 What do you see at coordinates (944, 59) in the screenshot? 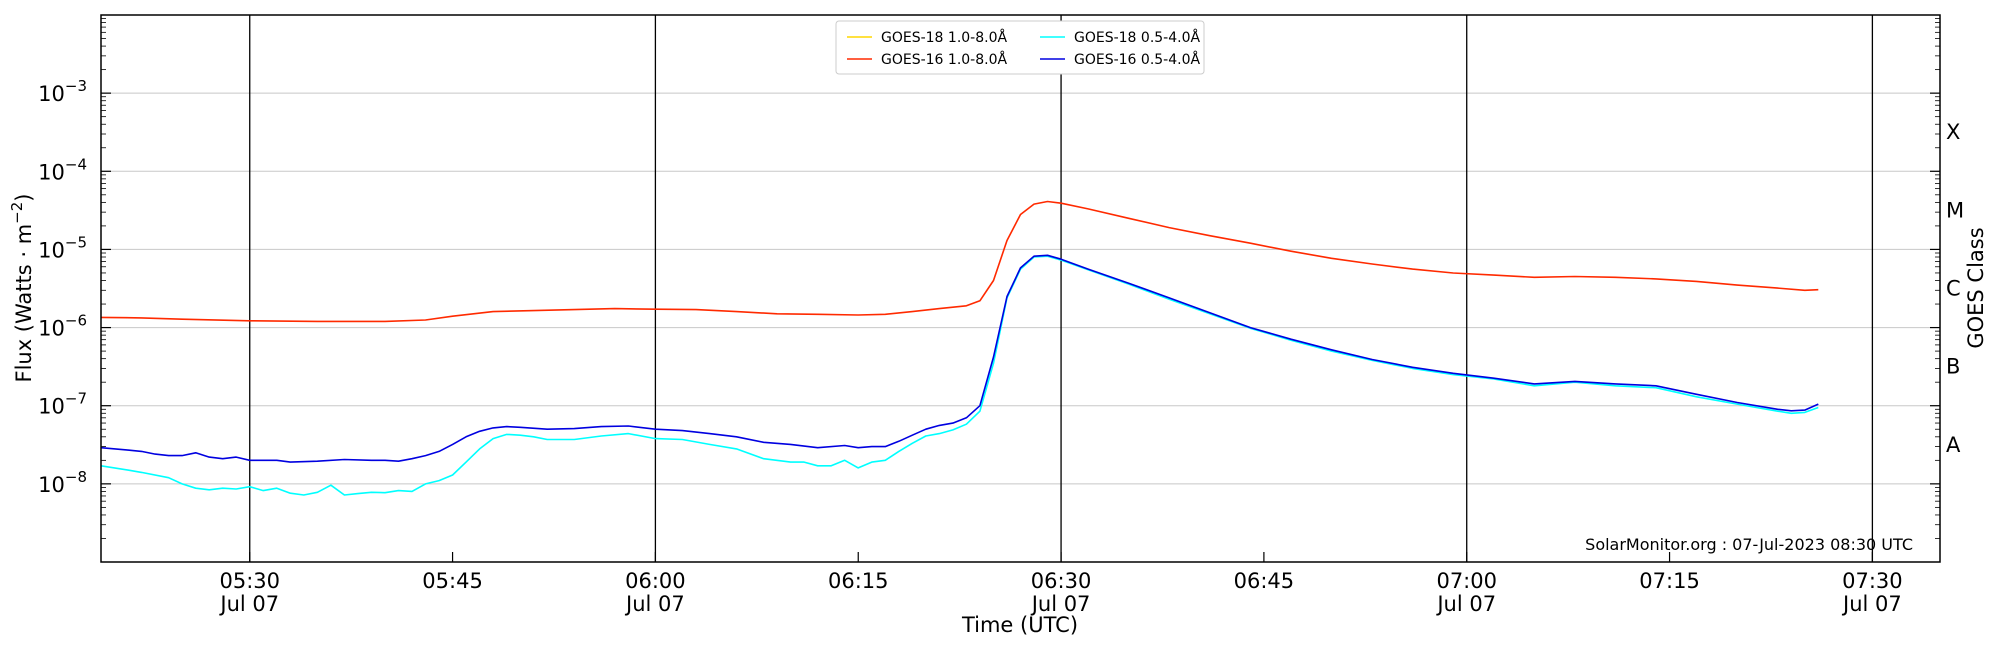
I see `legend-label-goes16-long: GOES-16 1.0-8.0Å` at bounding box center [944, 59].